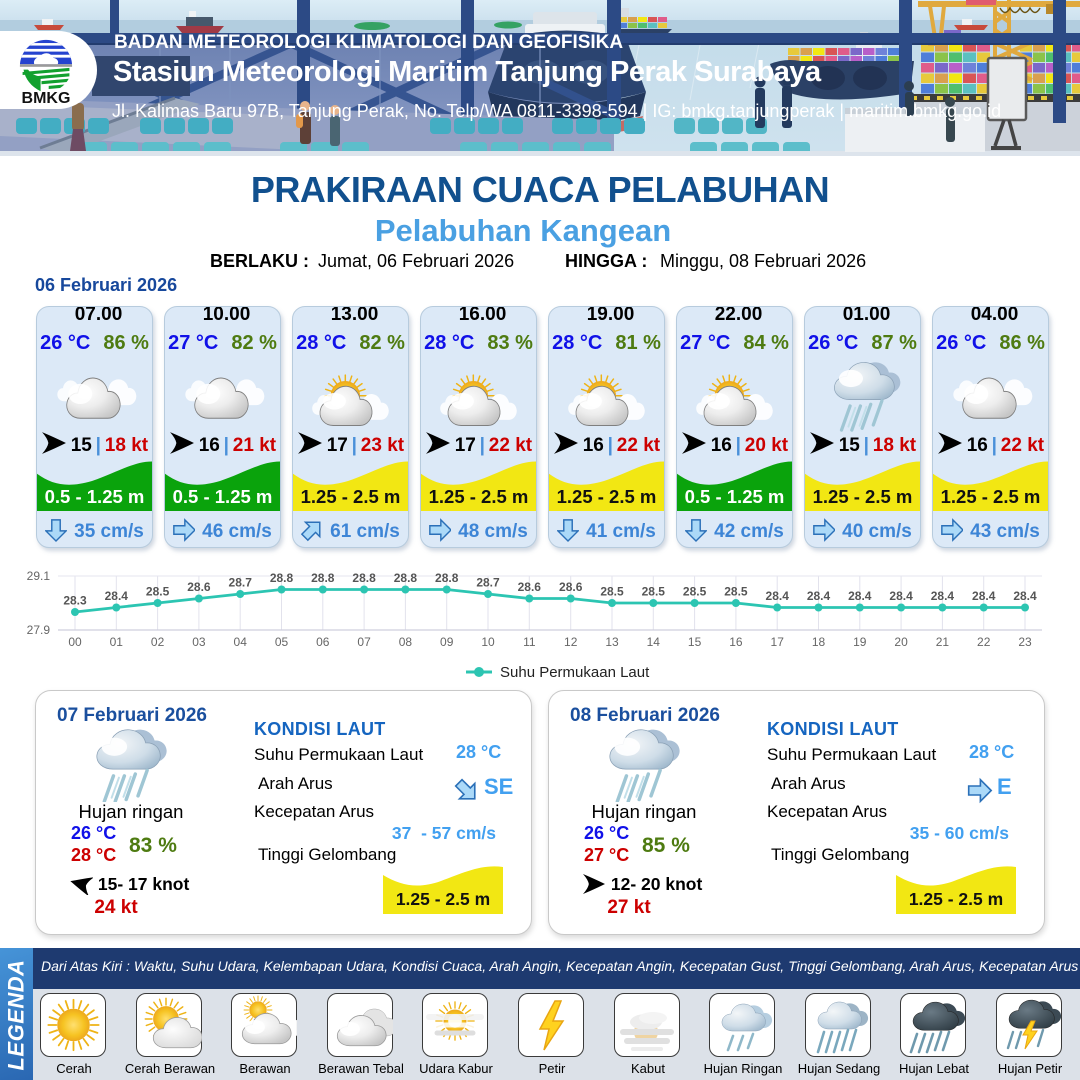  Describe the element at coordinates (75, 642) in the screenshot. I see `svg-text: 00` at that location.